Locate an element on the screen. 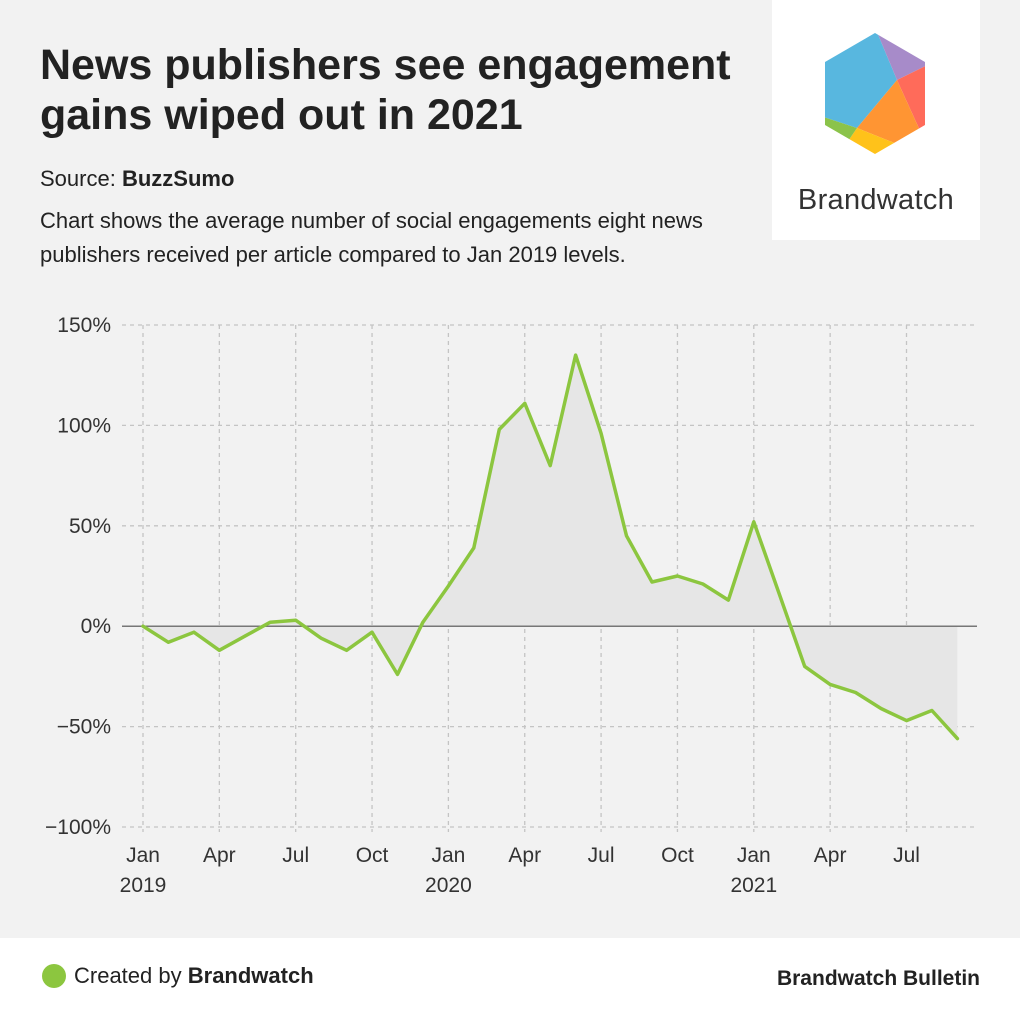  logo-segment-yellow is located at coordinates (877, 141).